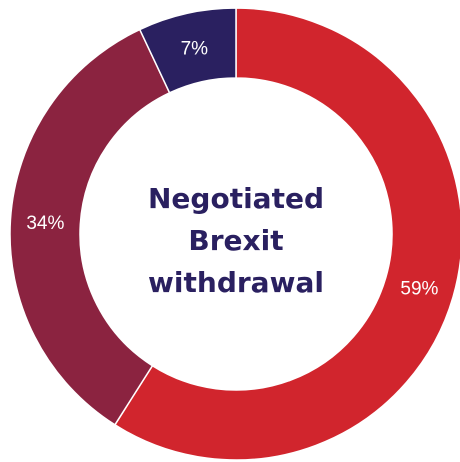 The image size is (460, 462). Describe the element at coordinates (45, 223) in the screenshot. I see `slice-data-label-1: 34%` at that location.